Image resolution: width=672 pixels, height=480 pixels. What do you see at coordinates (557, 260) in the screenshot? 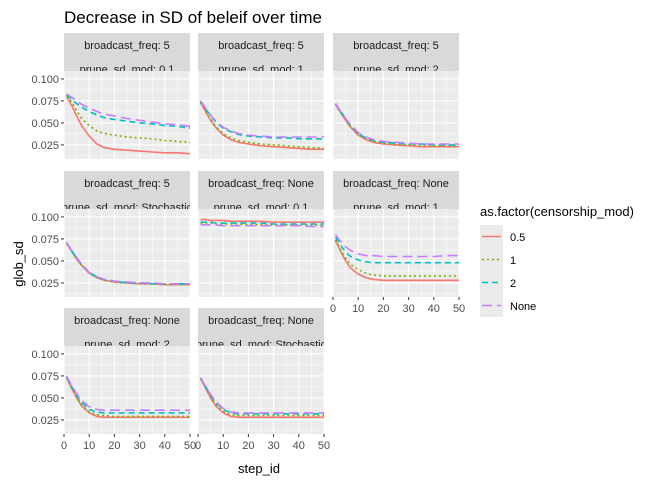
I see `legend: as.factor(censorship_mod) 0.5 1 2 None` at bounding box center [557, 260].